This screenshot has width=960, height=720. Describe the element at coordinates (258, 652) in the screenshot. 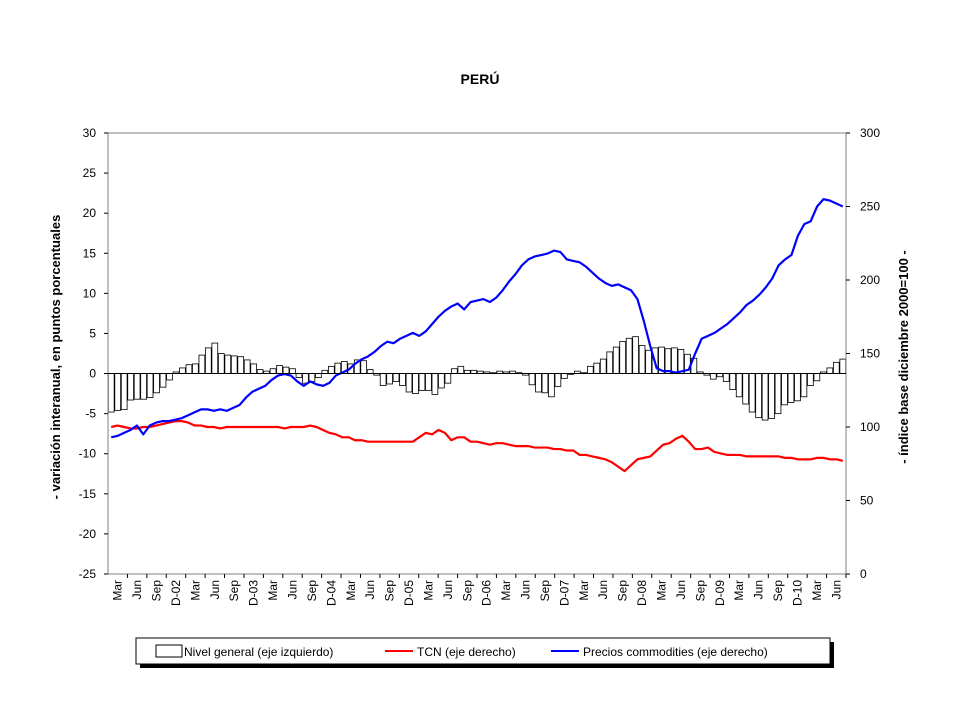

I see `legend-label-nivel-general: Nivel general (eje izquierdo)` at that location.